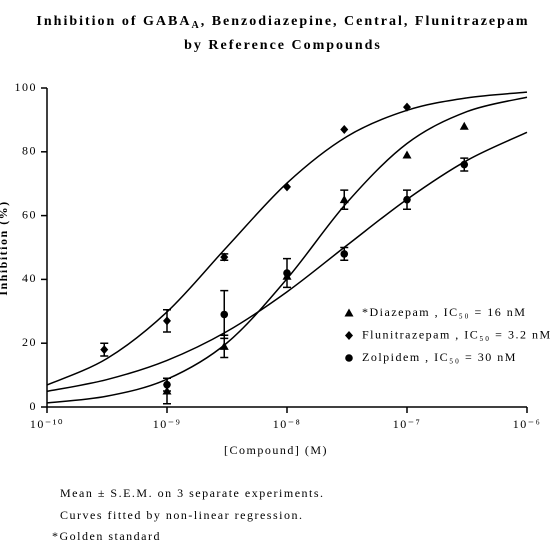 This screenshot has height=553, width=550. What do you see at coordinates (287, 424) in the screenshot?
I see `x-tick-label: 10⁻⁸` at bounding box center [287, 424].